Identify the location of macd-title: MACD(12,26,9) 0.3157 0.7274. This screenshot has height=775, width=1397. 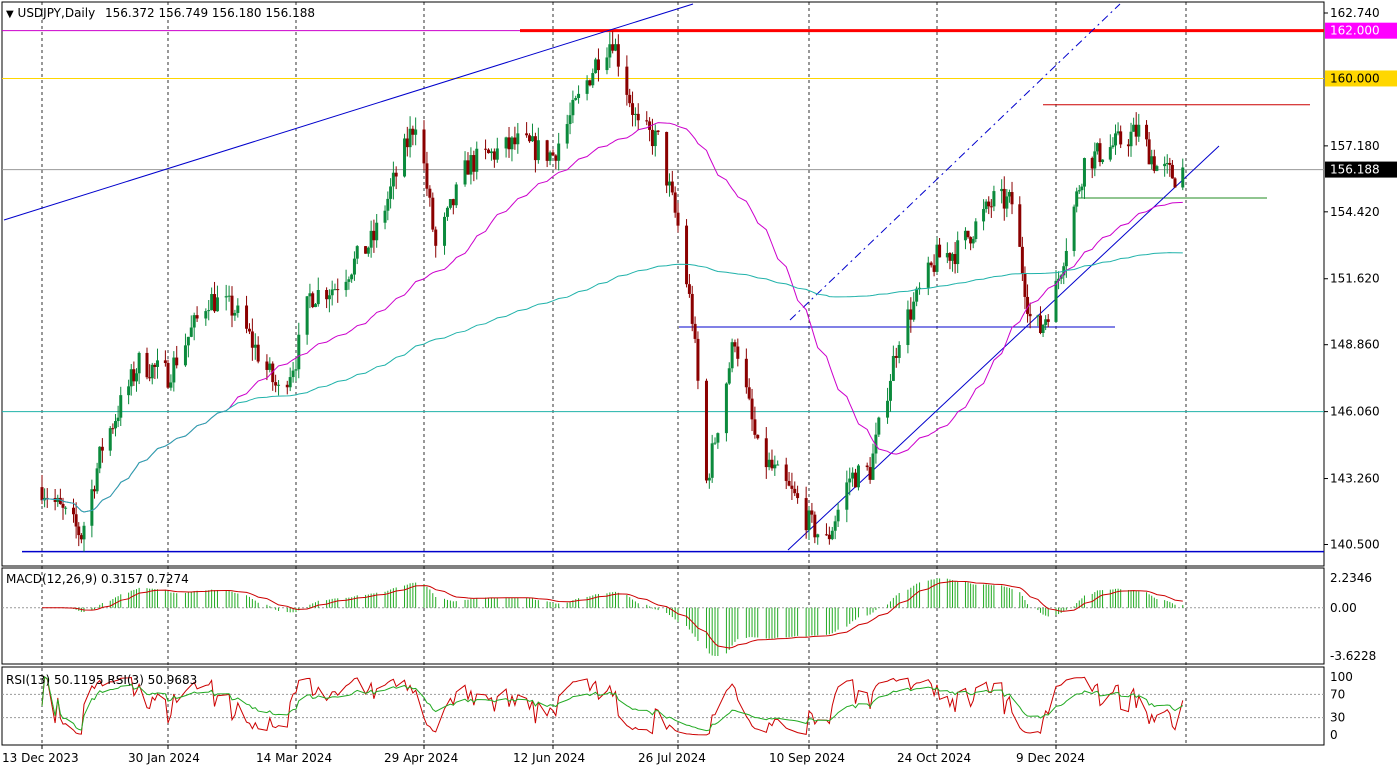
(97, 579).